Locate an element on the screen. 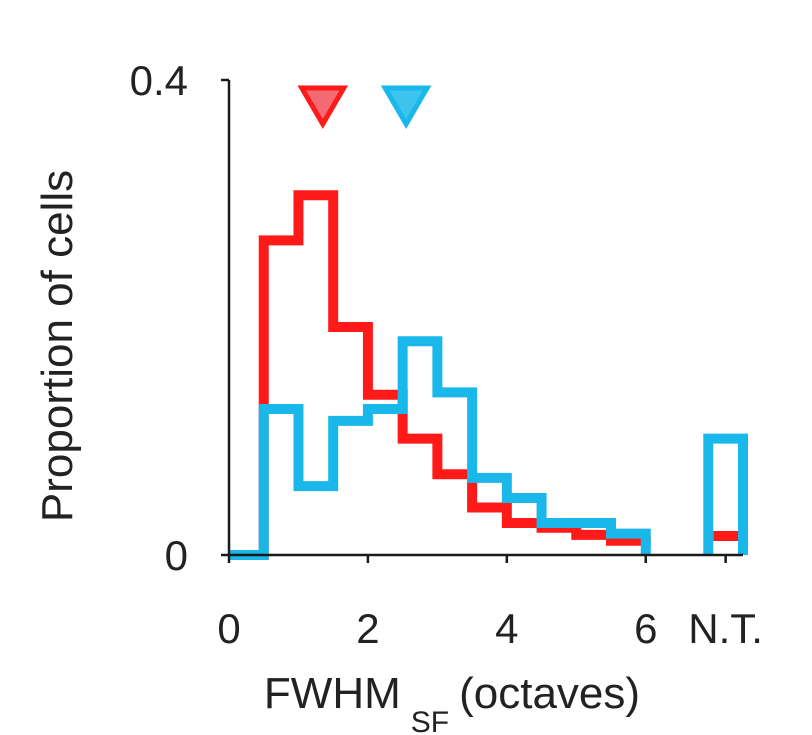  x-axis-label-suffix: (octaves) is located at coordinates (549, 693).